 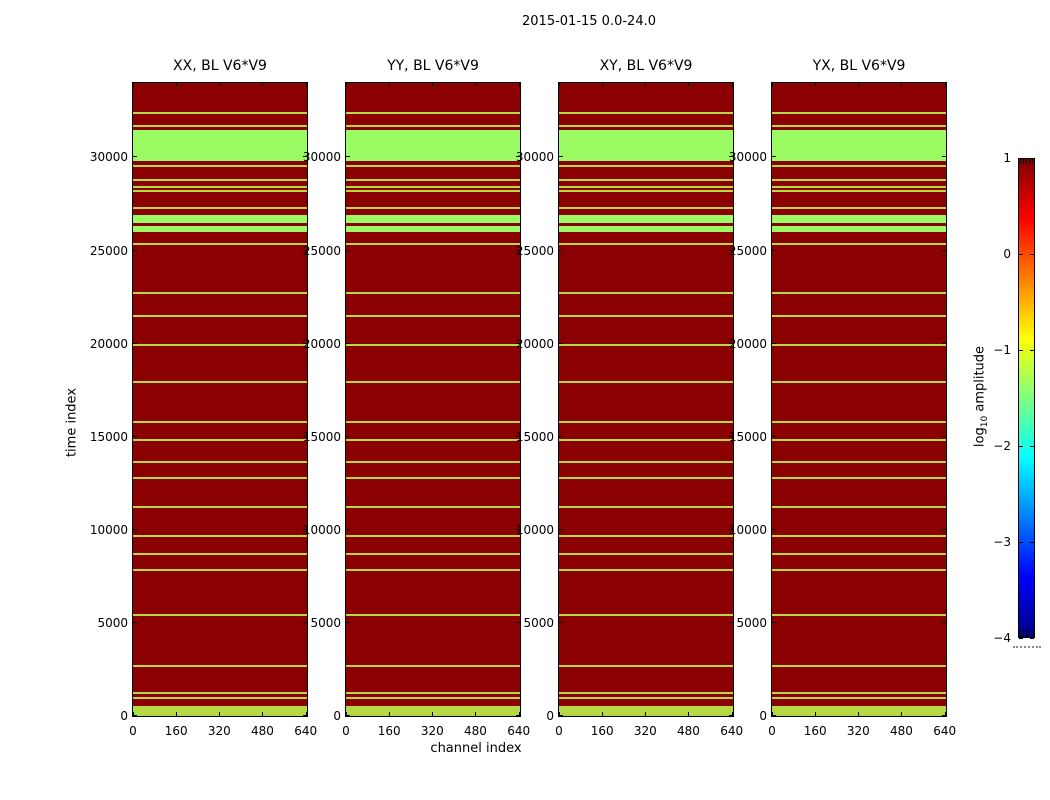 What do you see at coordinates (306, 731) in the screenshot?
I see `x-tick-label: 640` at bounding box center [306, 731].